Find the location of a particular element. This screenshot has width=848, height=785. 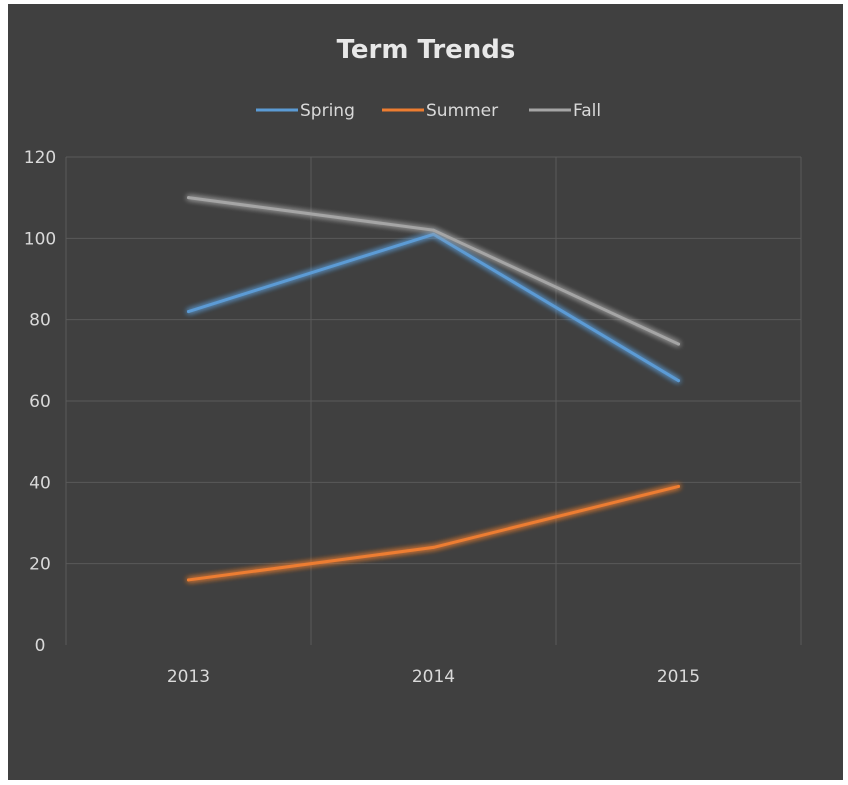

series-line-spring is located at coordinates (433, 307).